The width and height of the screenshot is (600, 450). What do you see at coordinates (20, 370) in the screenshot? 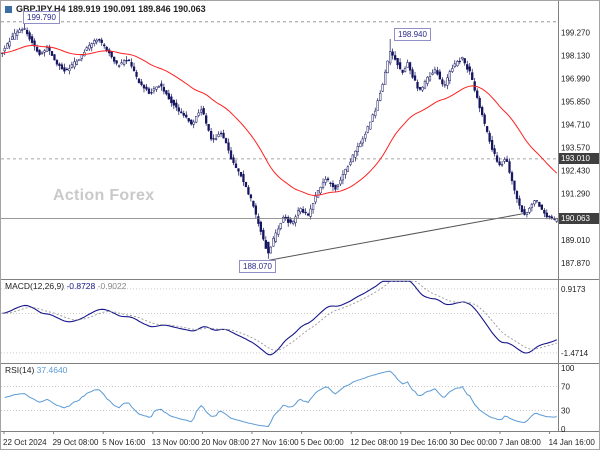
I see `rsi-label-name: RSI(14)` at bounding box center [20, 370].